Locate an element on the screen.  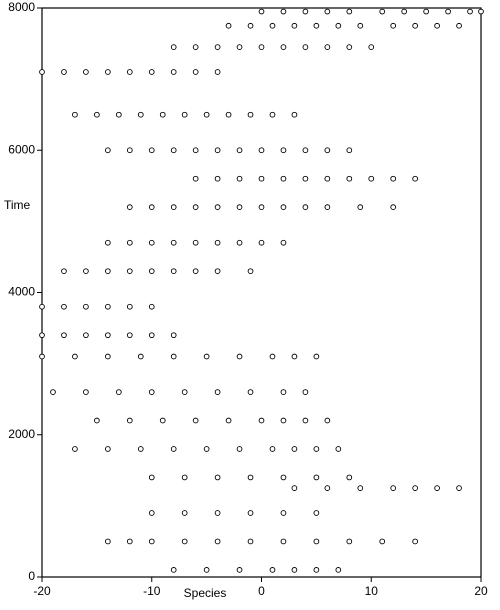
y-tick-label: 8000 is located at coordinates (21, 7).